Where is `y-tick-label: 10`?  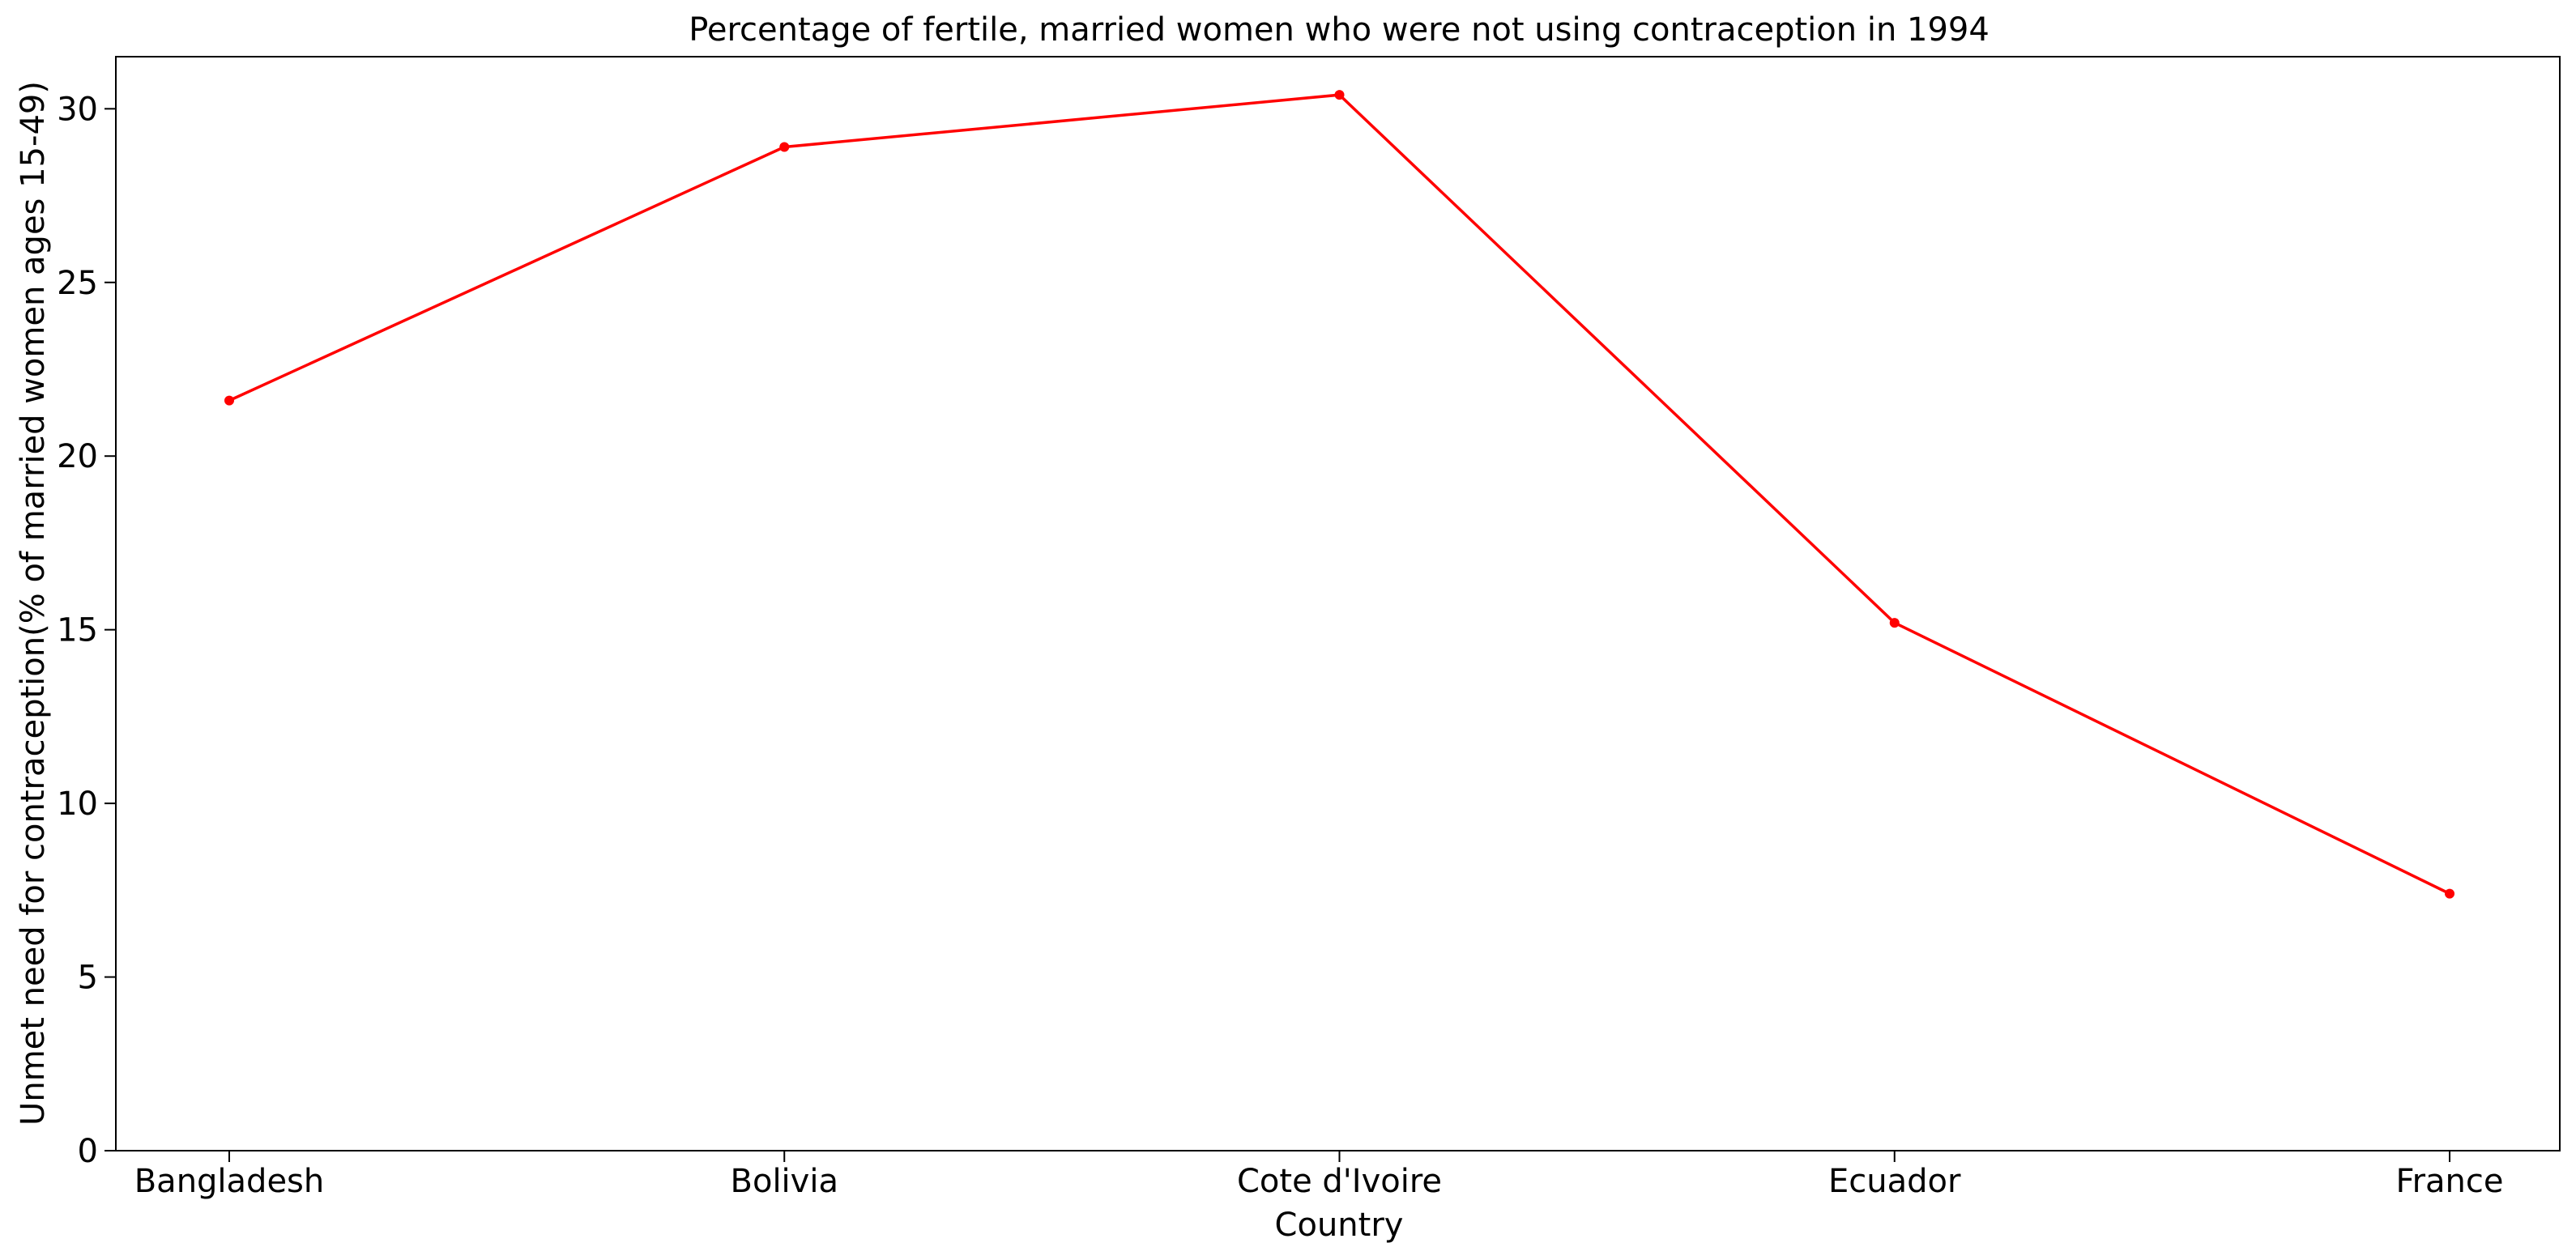 y-tick-label: 10 is located at coordinates (78, 804).